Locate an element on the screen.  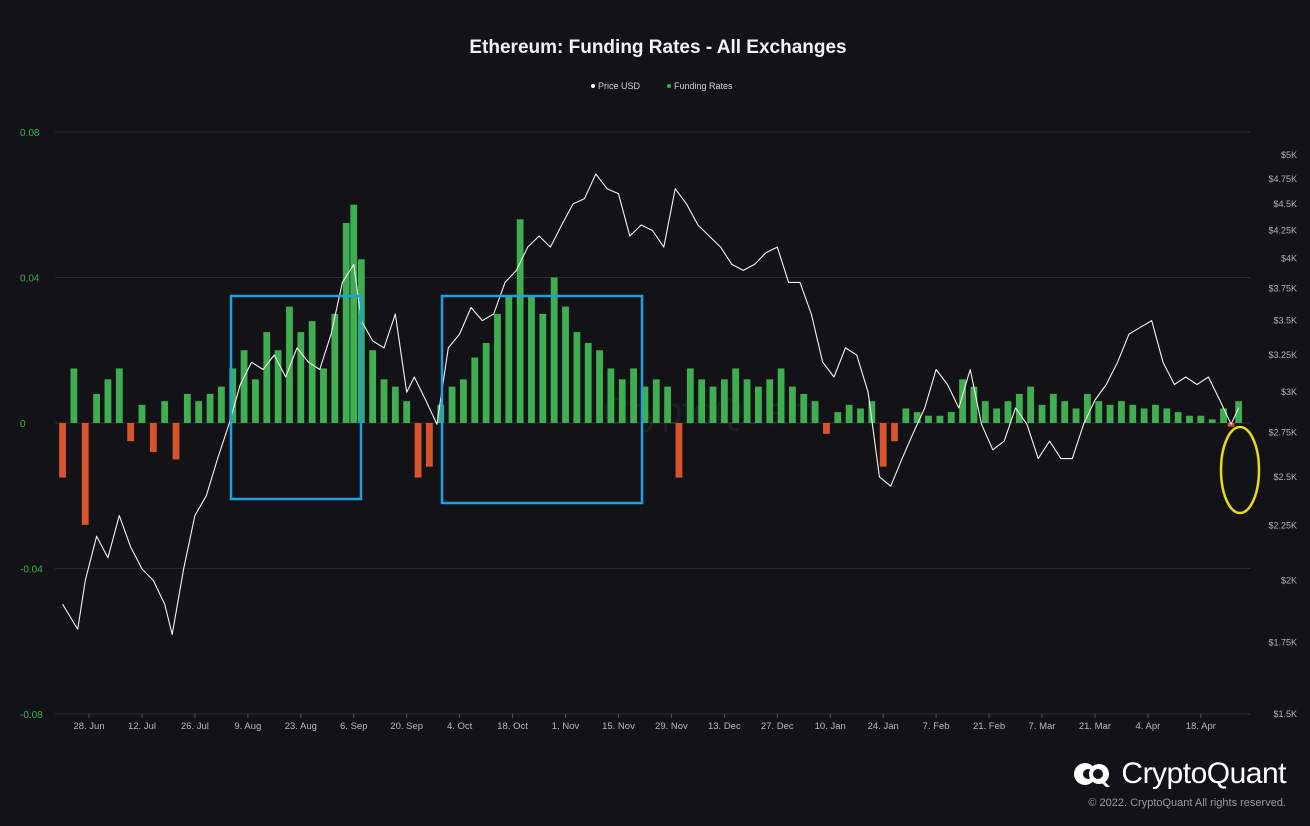
x-tick-label: 10. Jan is located at coordinates (830, 726).